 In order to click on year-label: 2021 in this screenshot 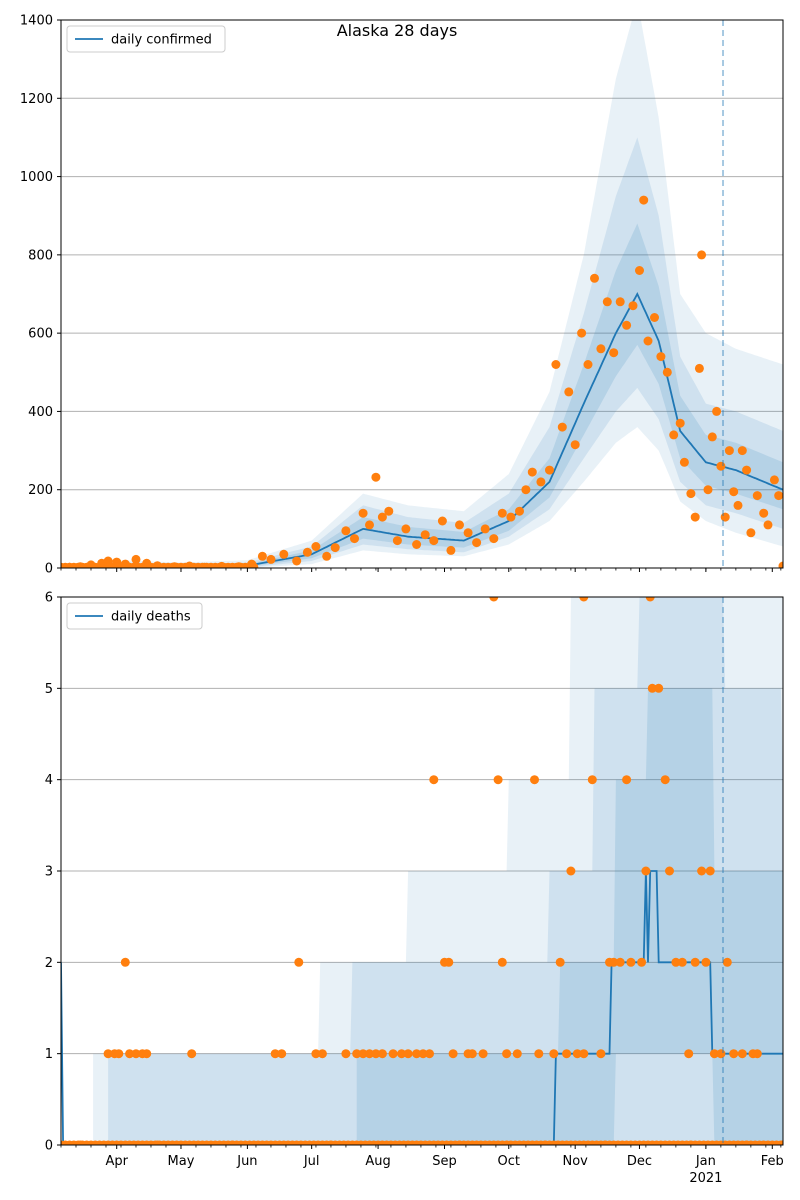, I will do `click(705, 1178)`.